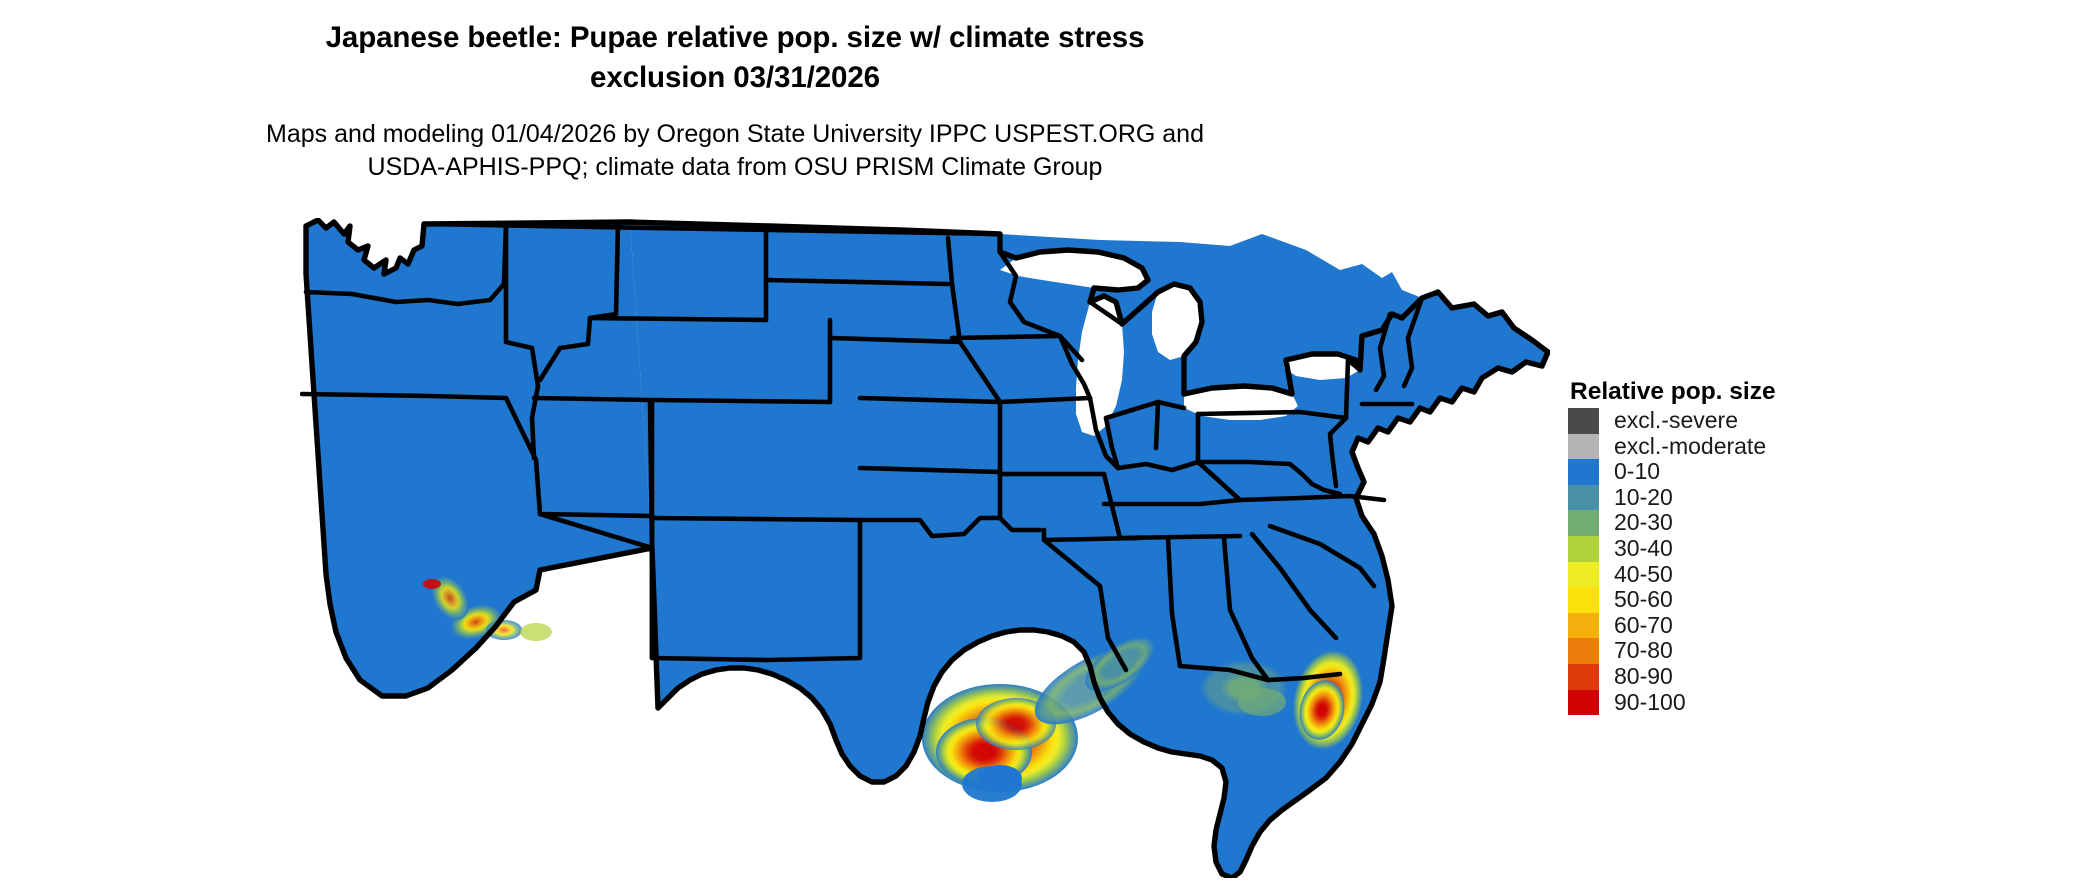 This screenshot has height=892, width=2100. Describe the element at coordinates (1690, 445) in the screenshot. I see `legend-label: excl.-moderate` at that location.